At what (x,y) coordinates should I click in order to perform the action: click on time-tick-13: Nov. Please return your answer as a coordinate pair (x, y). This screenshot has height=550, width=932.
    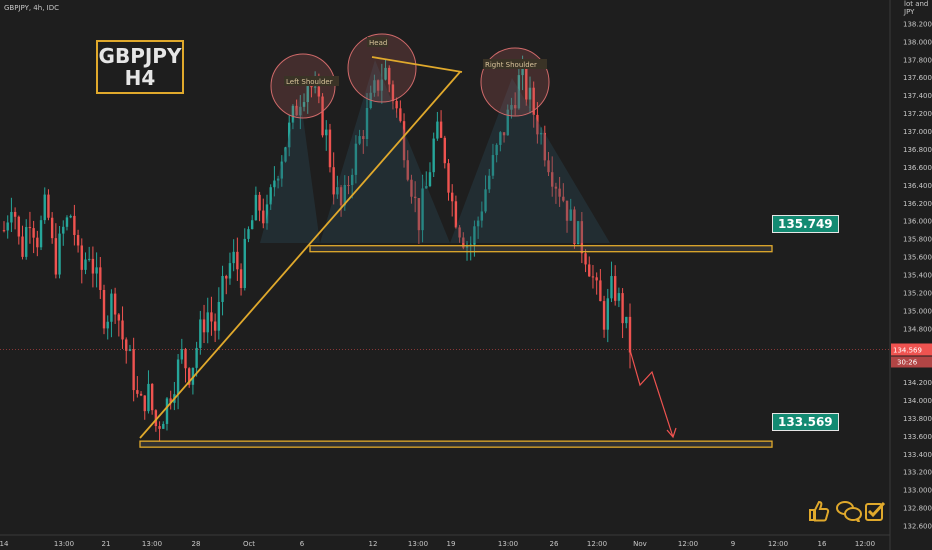
    Looking at the image, I should click on (640, 544).